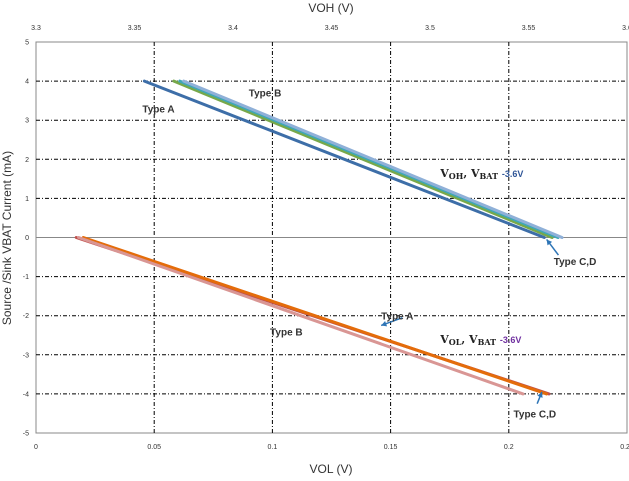 This screenshot has width=629, height=481. I want to click on x-top-tick-label: 3.4, so click(233, 28).